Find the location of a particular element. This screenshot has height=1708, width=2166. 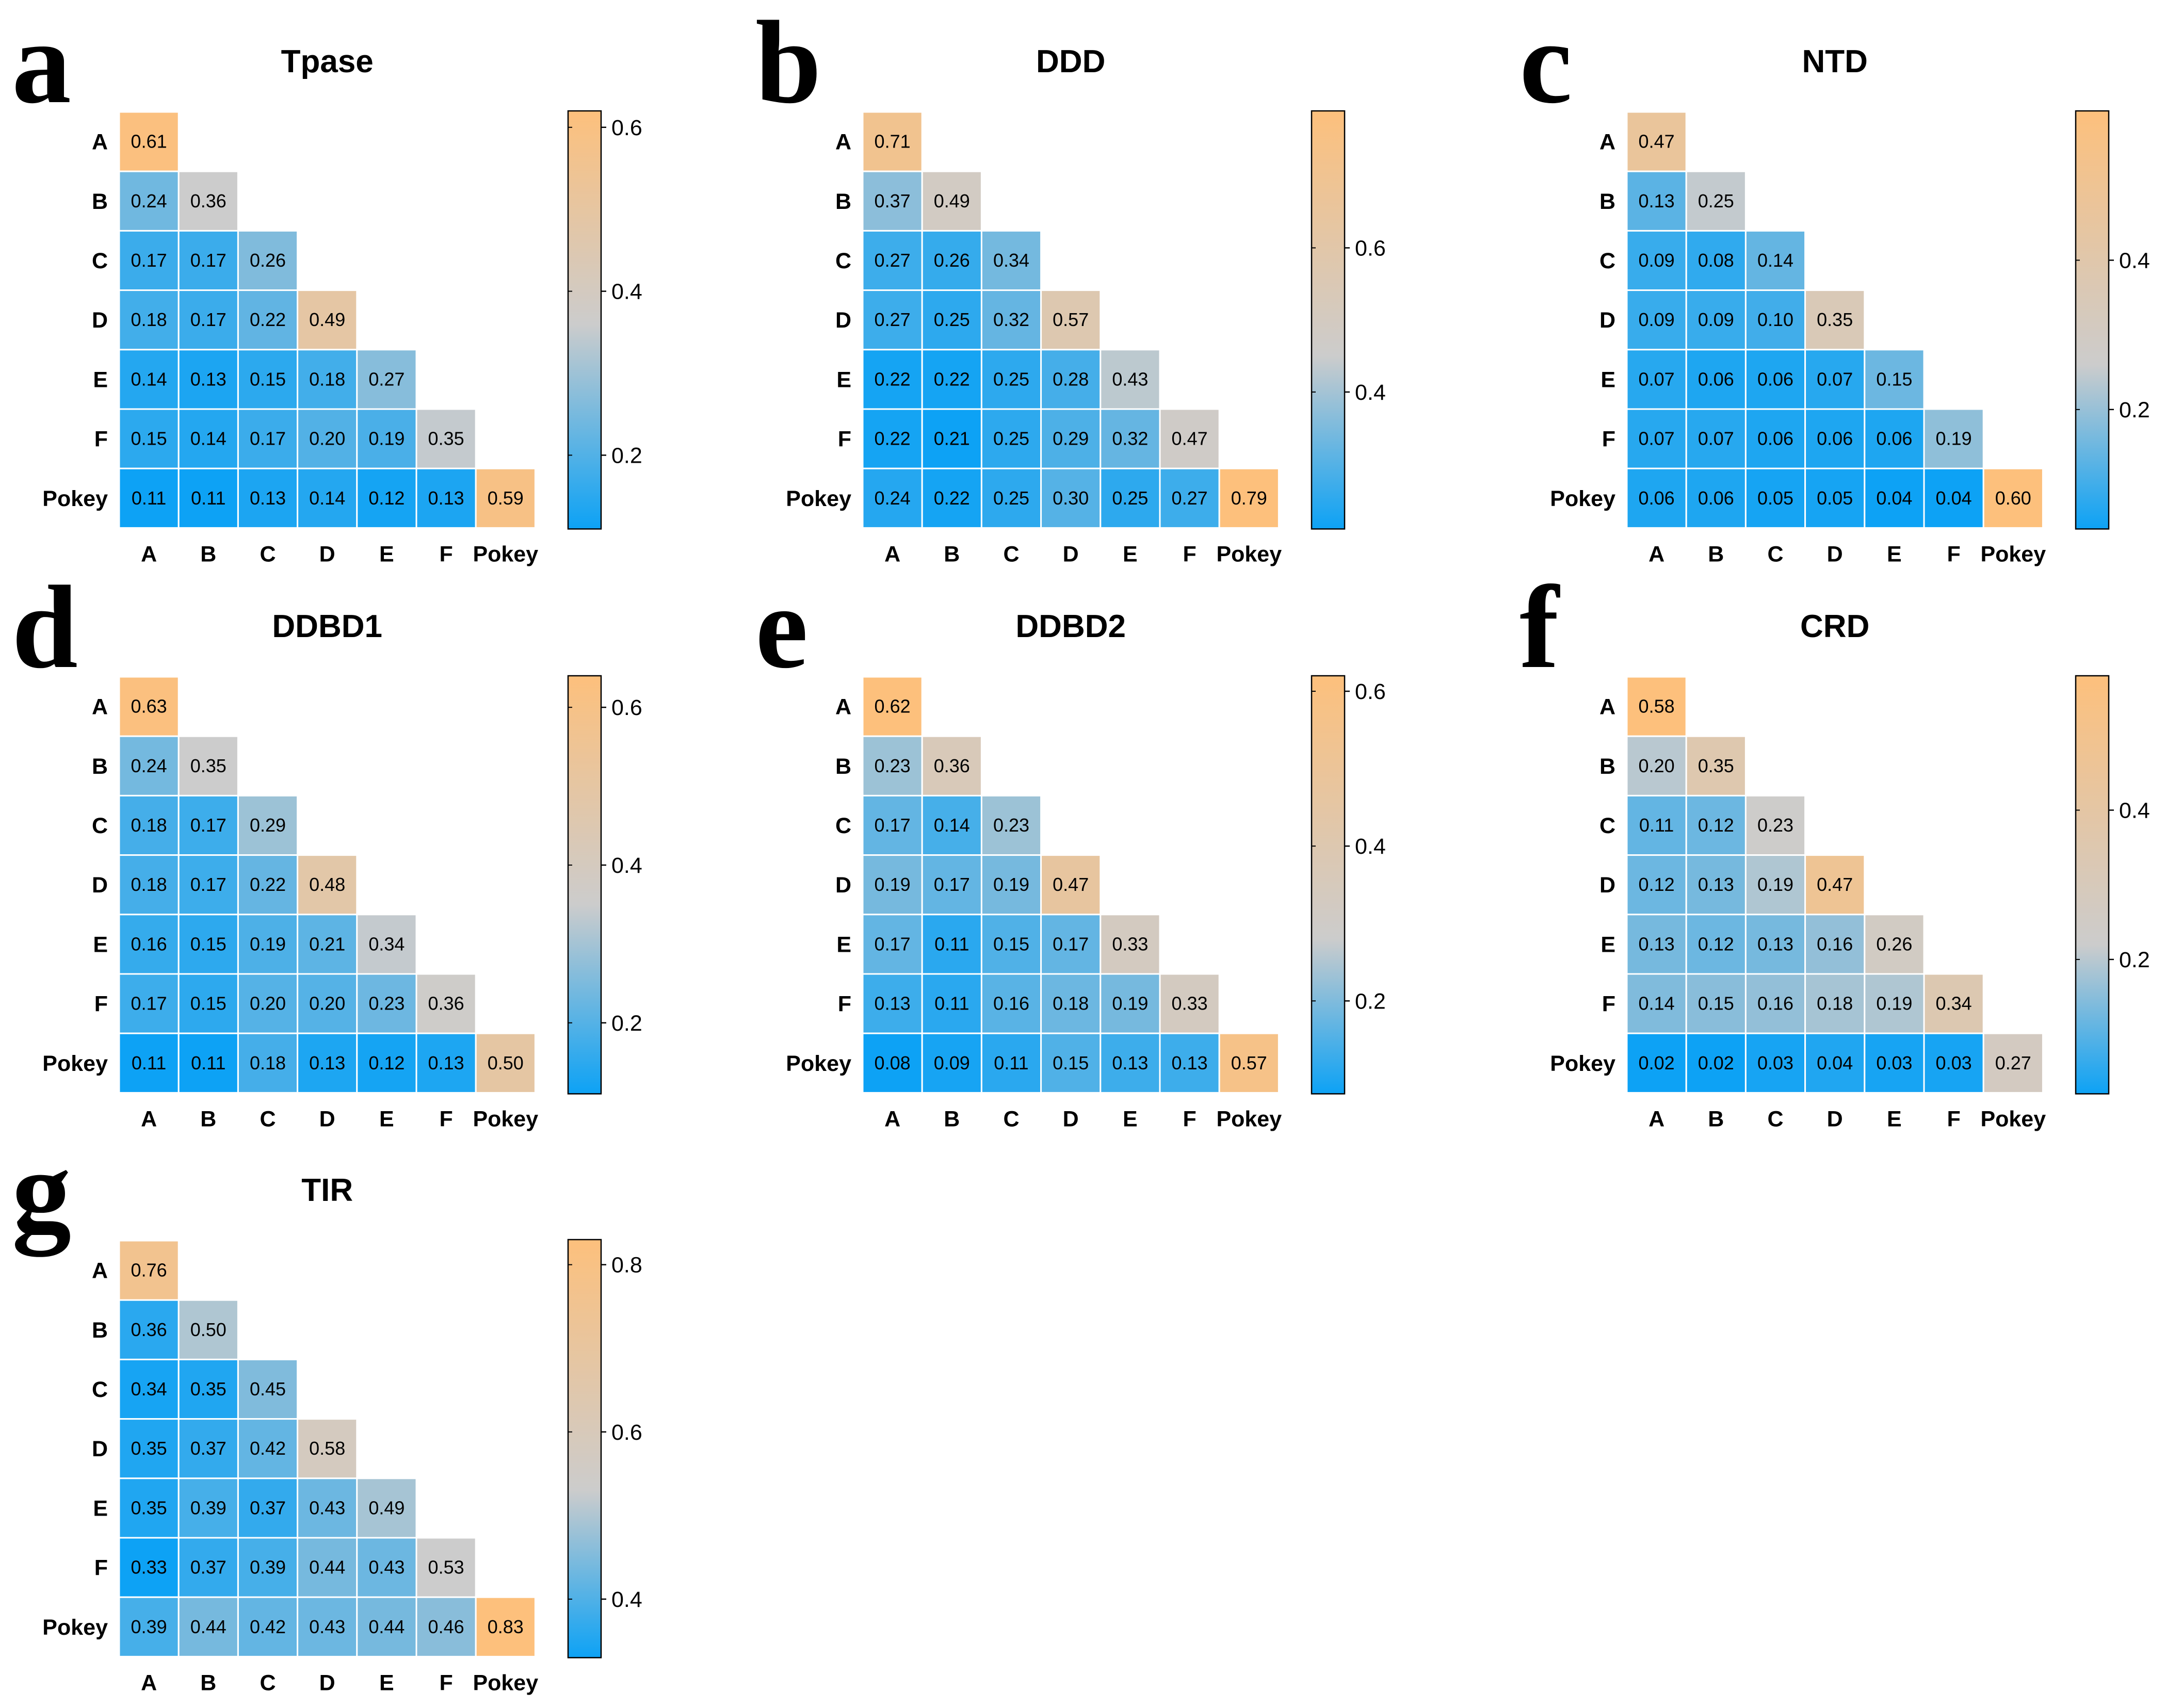

cell-value-label: 0.20 is located at coordinates (268, 1003).